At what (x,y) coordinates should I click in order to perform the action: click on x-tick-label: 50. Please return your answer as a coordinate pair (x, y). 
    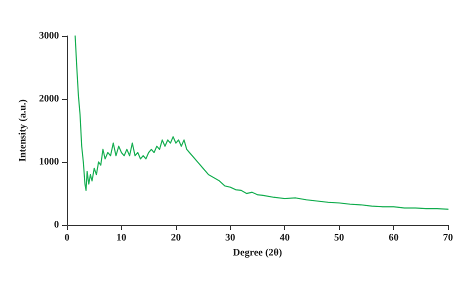
    Looking at the image, I should click on (339, 238).